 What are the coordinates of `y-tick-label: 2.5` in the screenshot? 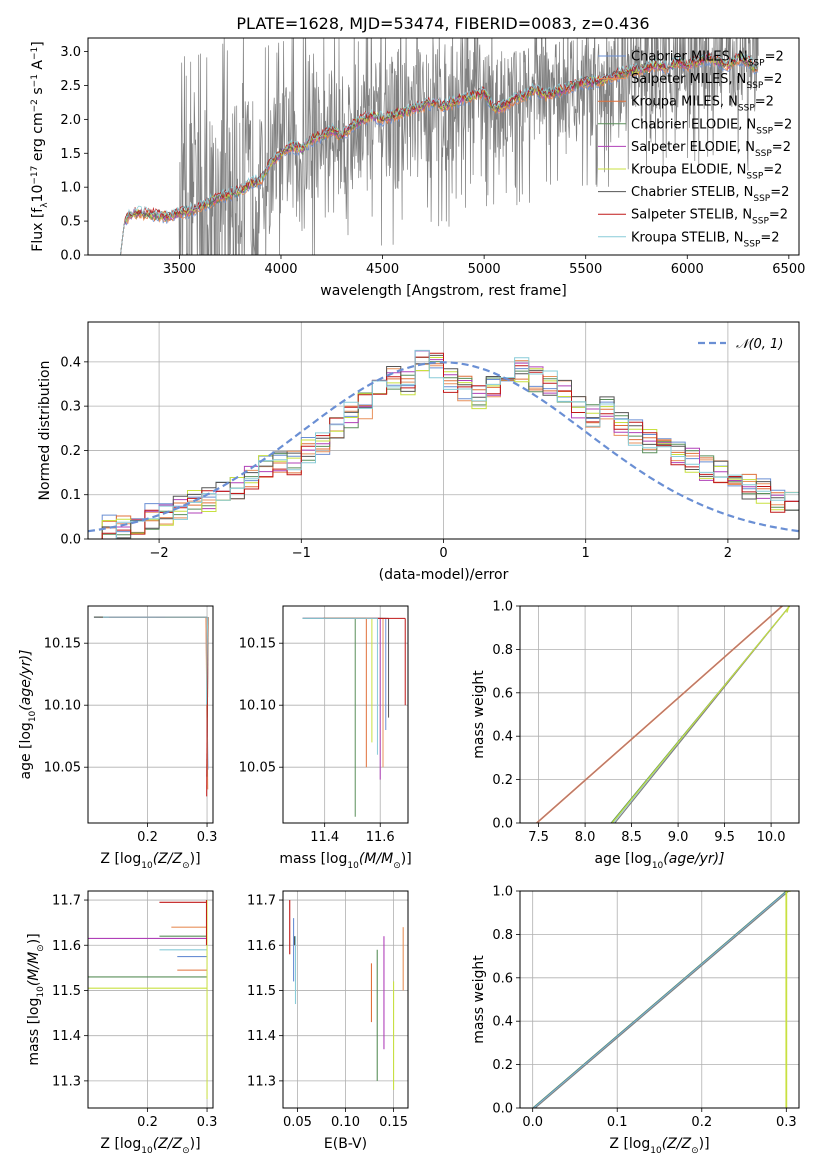 It's located at (70, 86).